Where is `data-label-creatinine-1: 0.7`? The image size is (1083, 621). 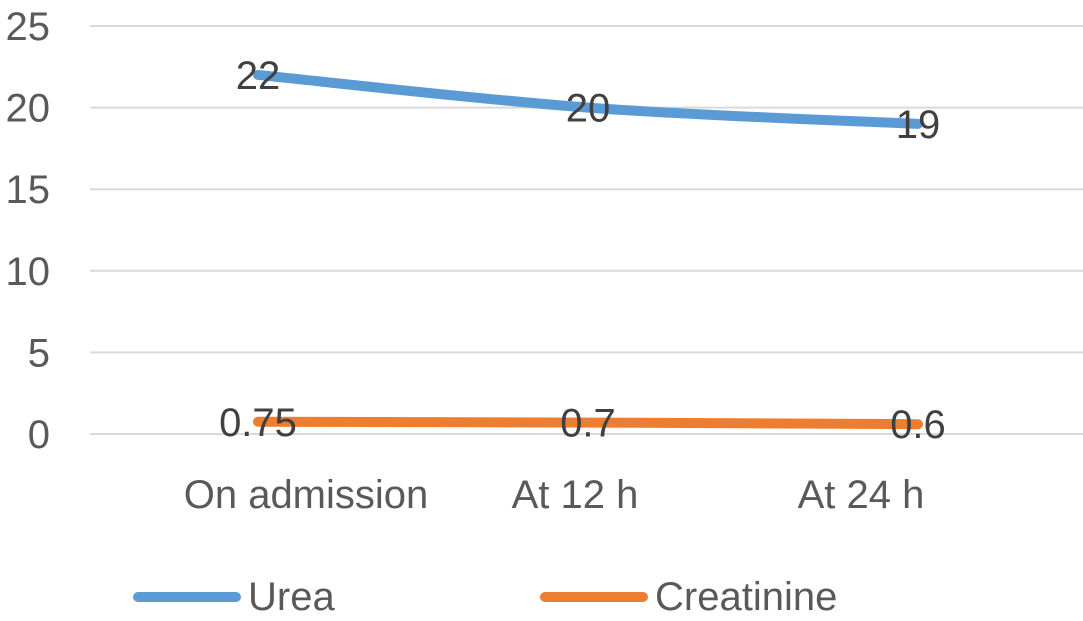 data-label-creatinine-1: 0.7 is located at coordinates (588, 424).